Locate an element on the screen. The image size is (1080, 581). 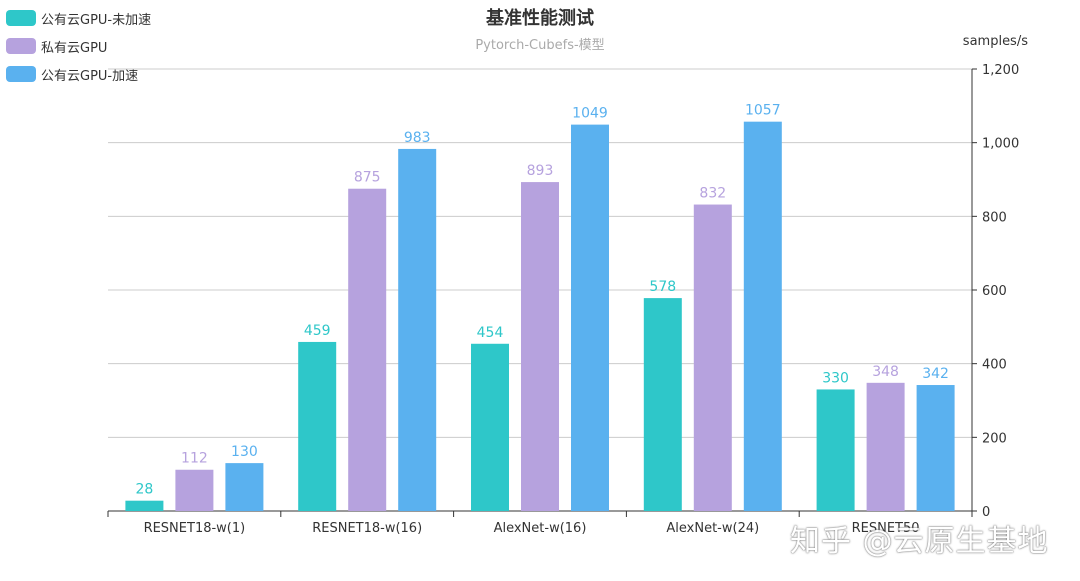
y-tick-label: 800 is located at coordinates (994, 217).